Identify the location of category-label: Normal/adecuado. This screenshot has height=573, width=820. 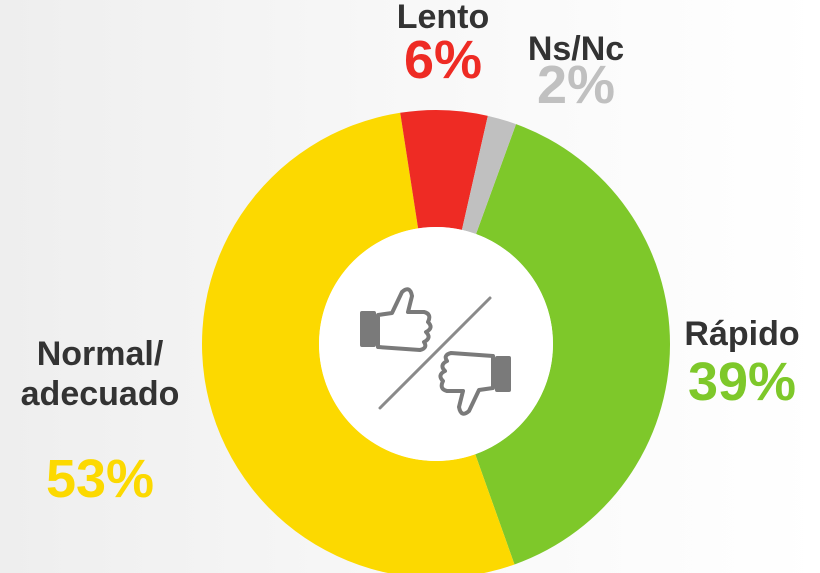
(100, 374).